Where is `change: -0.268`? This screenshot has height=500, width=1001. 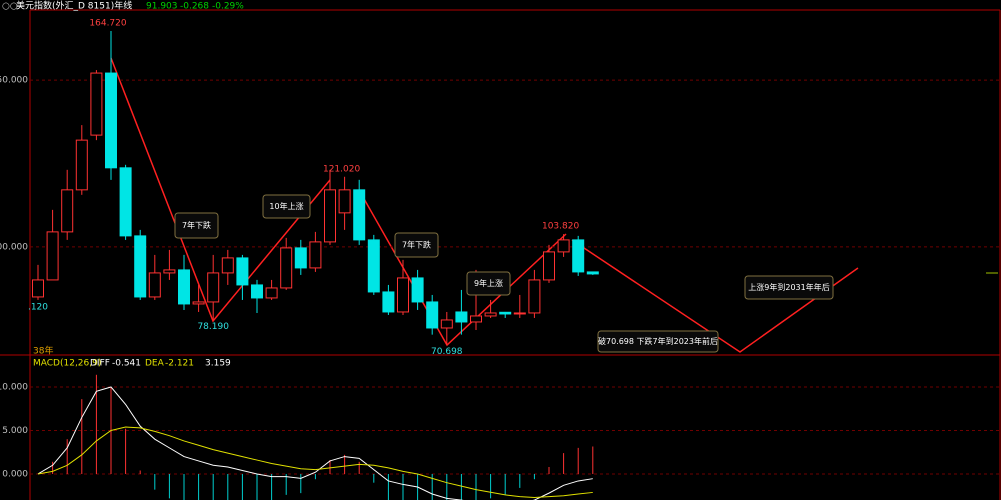
change: -0.268 is located at coordinates (194, 7).